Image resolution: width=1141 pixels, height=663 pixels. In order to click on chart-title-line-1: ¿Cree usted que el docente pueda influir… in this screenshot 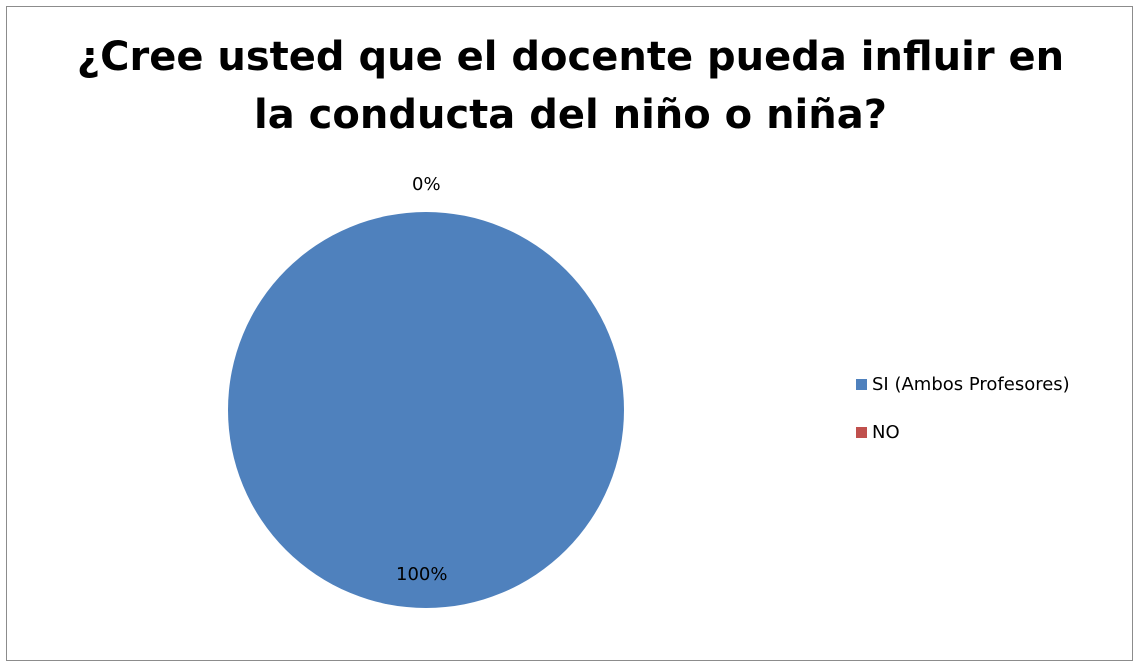, I will do `click(570, 57)`.